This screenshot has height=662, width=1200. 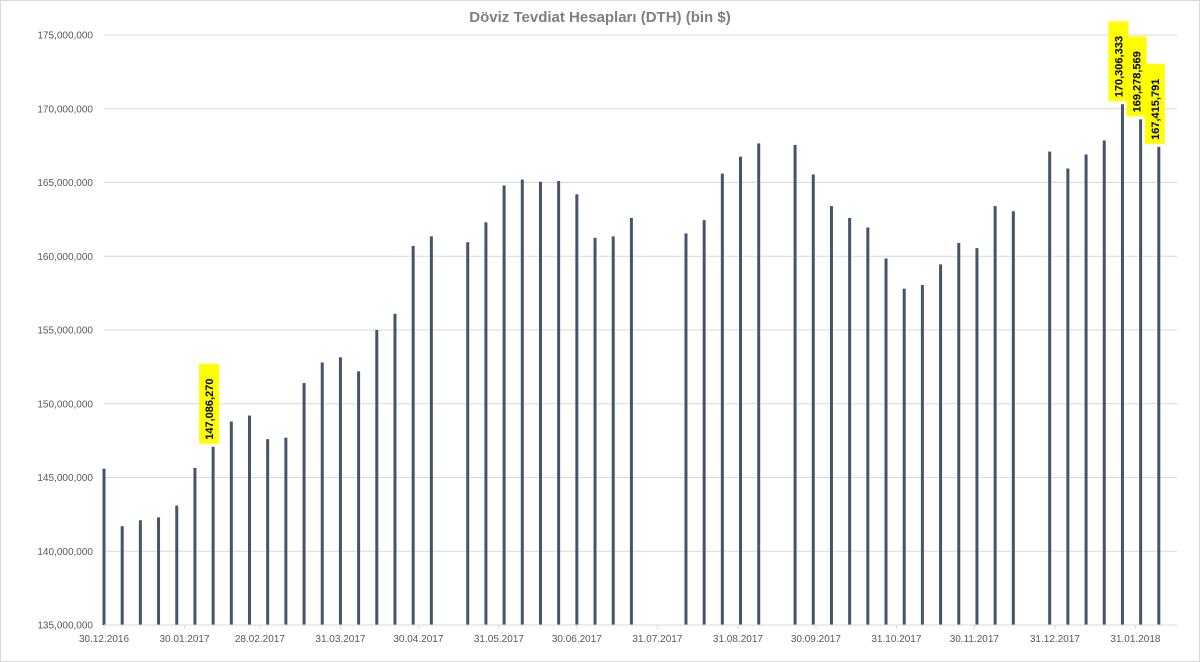 I want to click on x-tick-label: 30.01.2017, so click(x=185, y=639).